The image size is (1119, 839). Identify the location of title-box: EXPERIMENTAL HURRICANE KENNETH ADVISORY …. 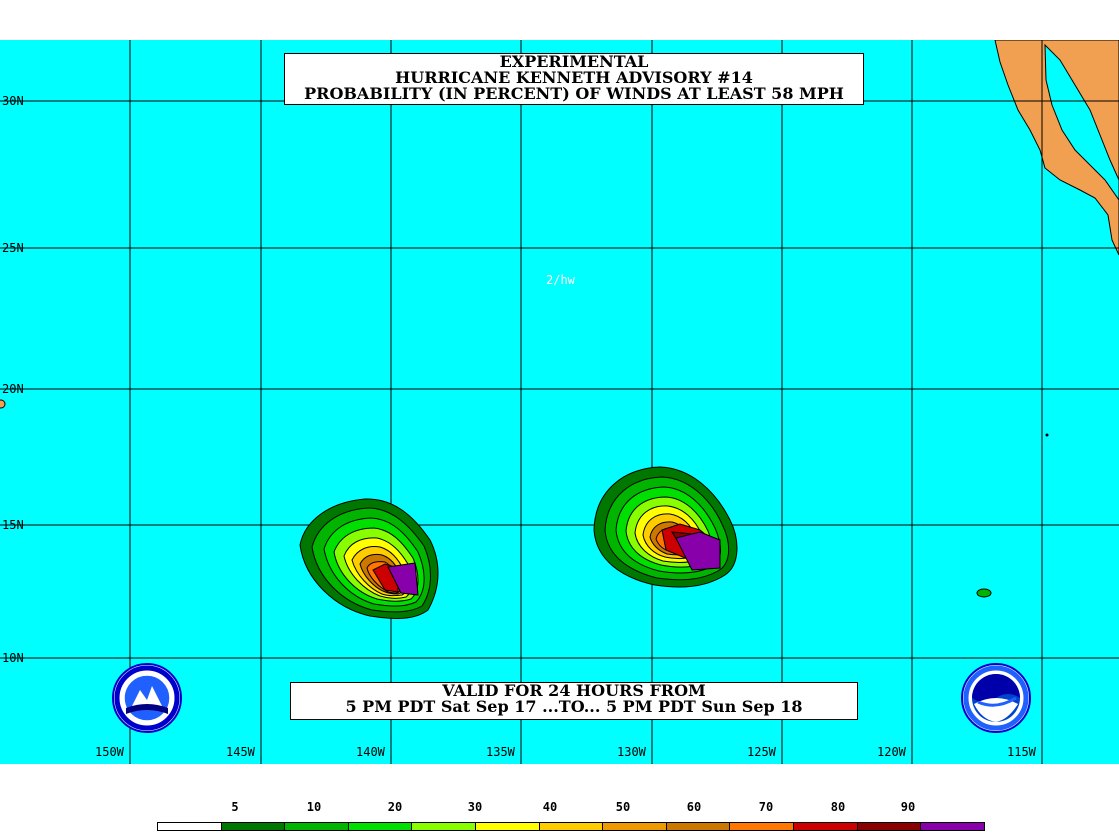
(574, 79).